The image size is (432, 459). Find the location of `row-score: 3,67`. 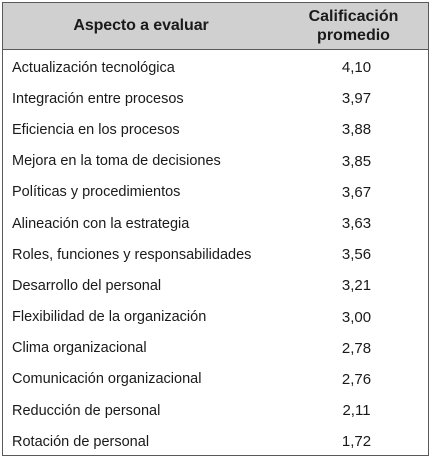

row-score: 3,67 is located at coordinates (356, 192).